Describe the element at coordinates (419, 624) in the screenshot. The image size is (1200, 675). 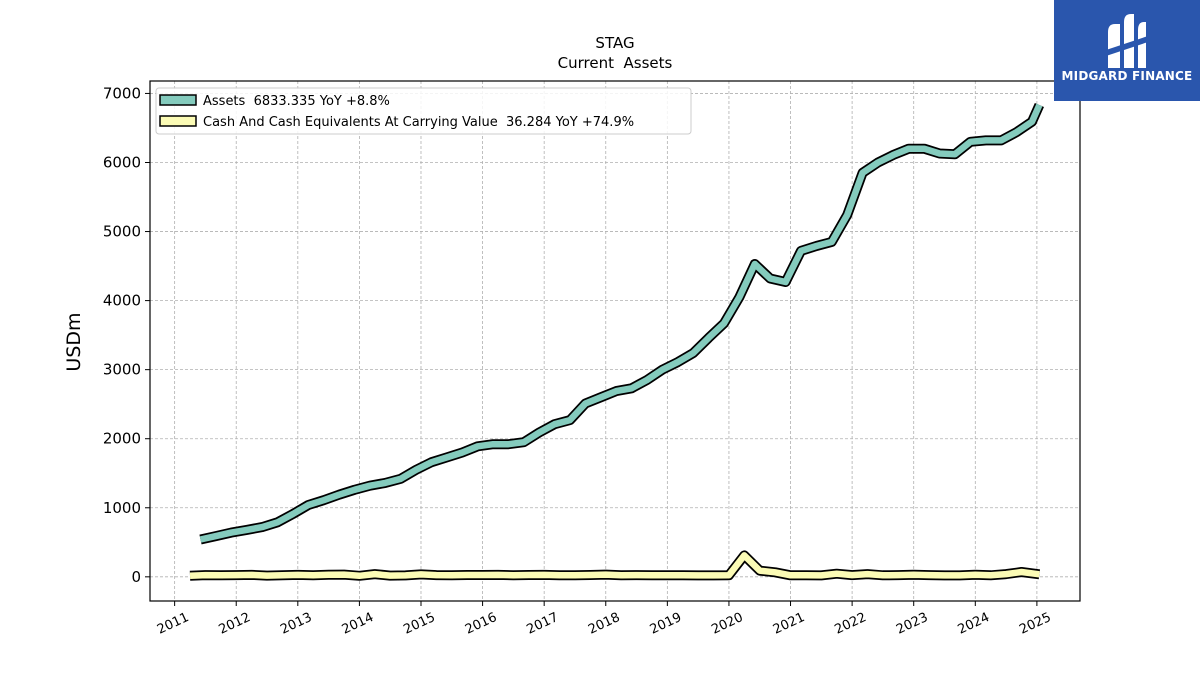
I see `x-tick-label: 2015` at that location.